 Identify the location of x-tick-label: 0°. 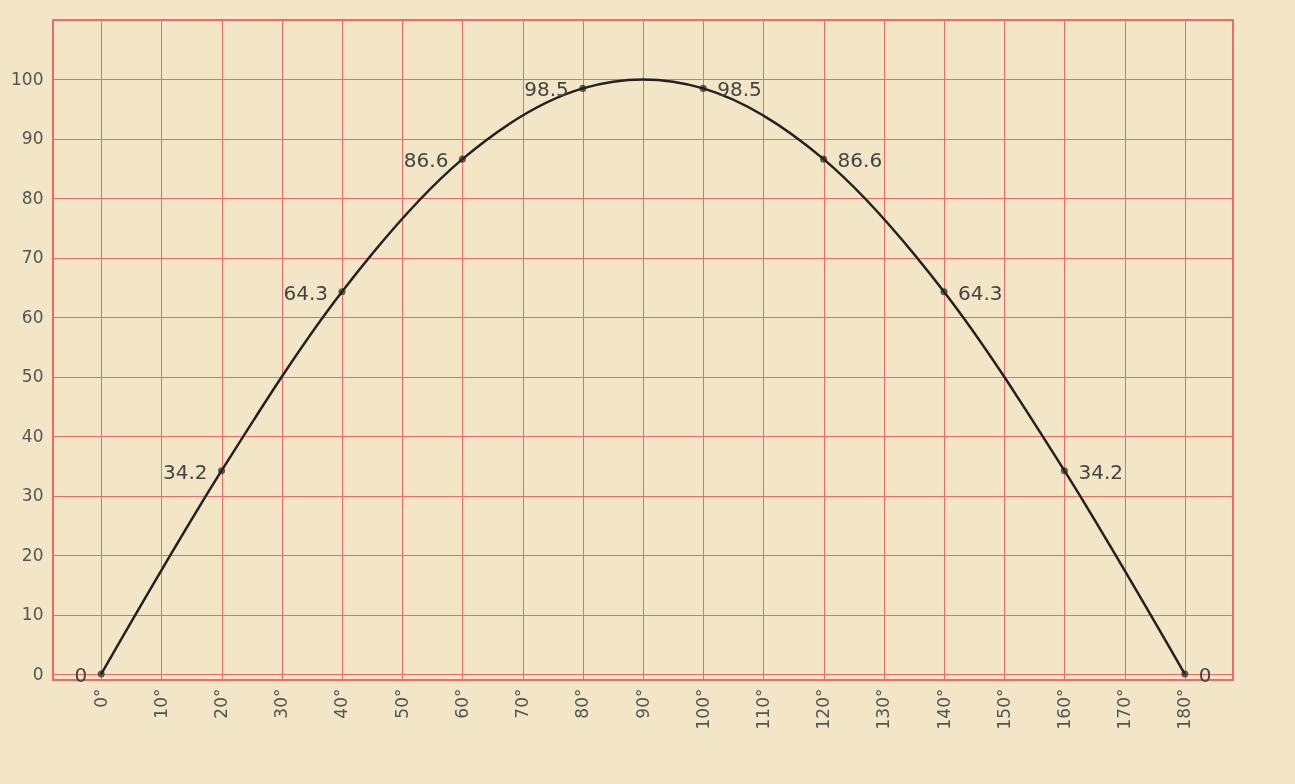
(100, 698).